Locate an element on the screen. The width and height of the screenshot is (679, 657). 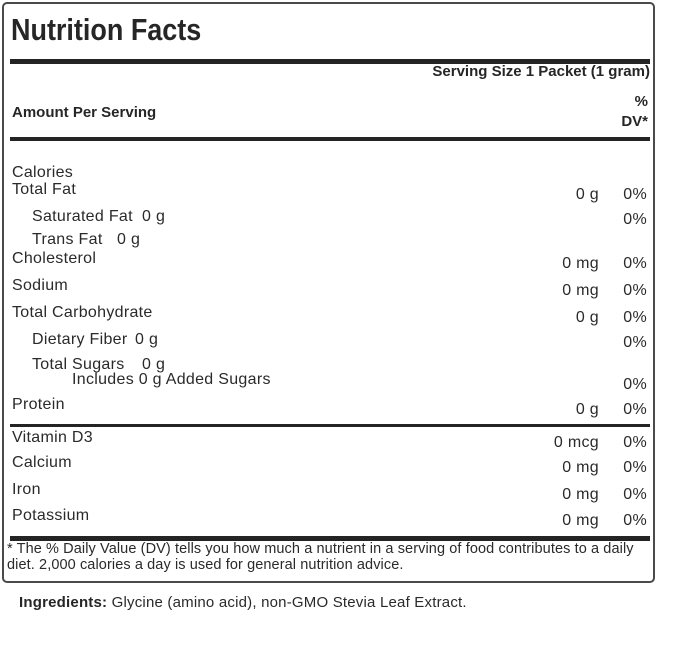
nutrient-row-potassium: Potassium 0 mg 0% is located at coordinates (339, 518).